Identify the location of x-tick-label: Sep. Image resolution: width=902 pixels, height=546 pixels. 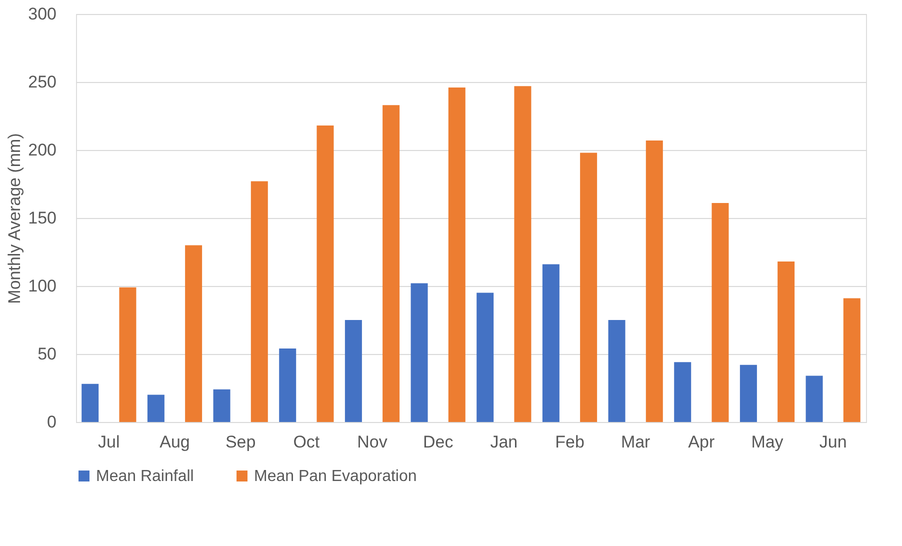
(240, 442).